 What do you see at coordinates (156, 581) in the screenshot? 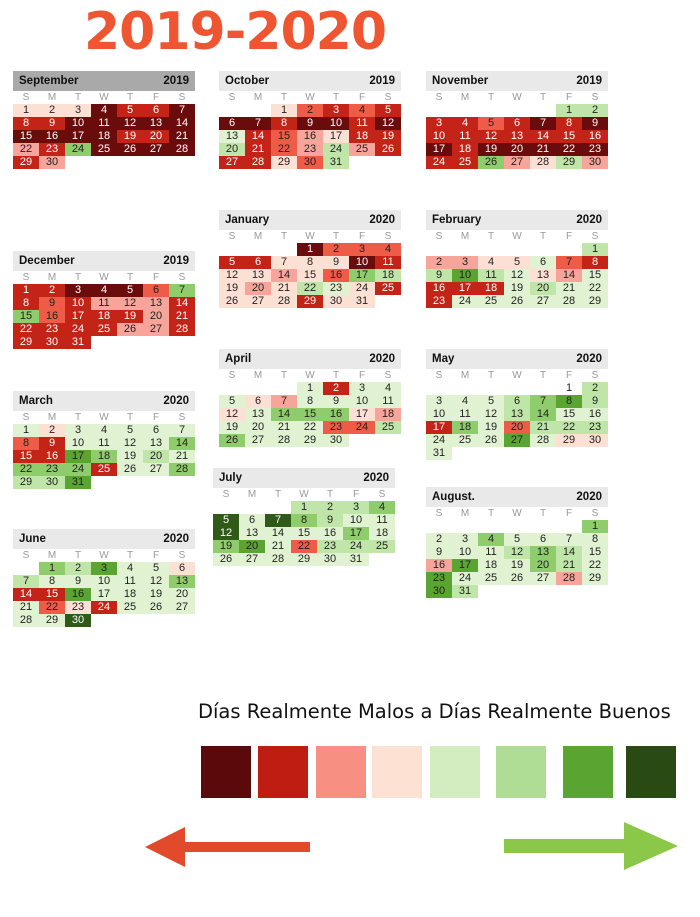
I see `day-cell: 12` at bounding box center [156, 581].